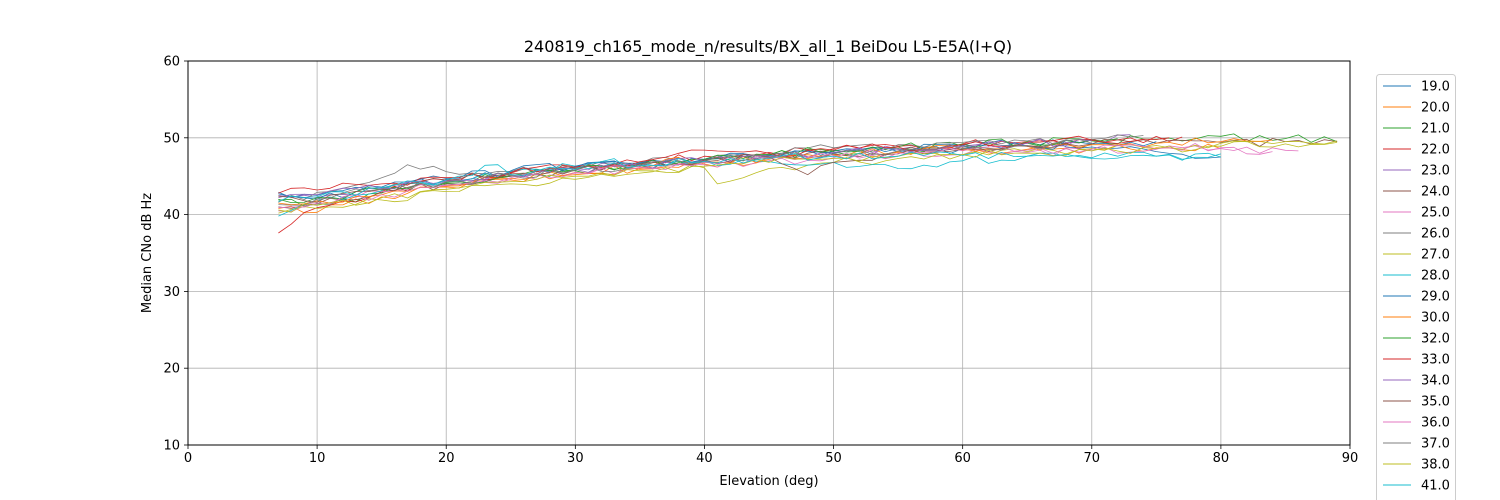 The width and height of the screenshot is (1500, 500). I want to click on x-tick-label: 50, so click(833, 458).